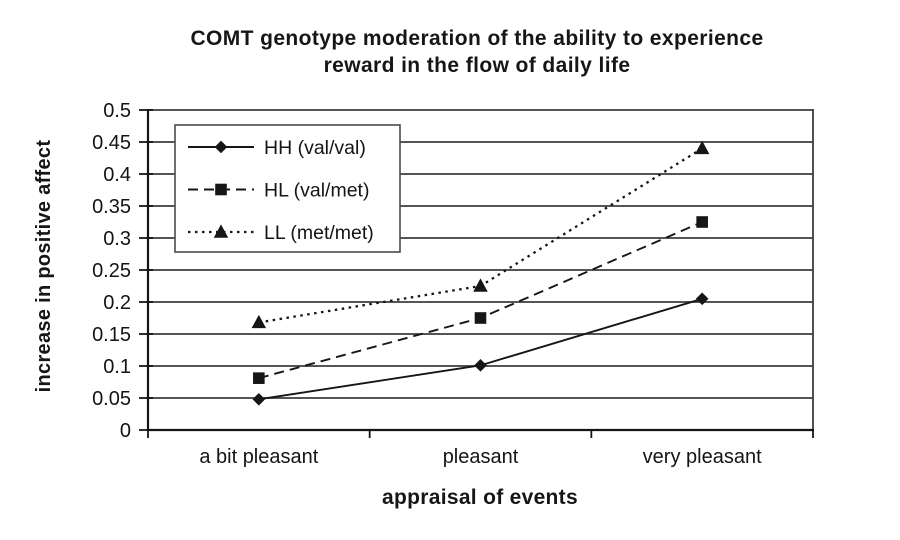  Describe the element at coordinates (111, 143) in the screenshot. I see `y-tick-label: 0.45` at that location.